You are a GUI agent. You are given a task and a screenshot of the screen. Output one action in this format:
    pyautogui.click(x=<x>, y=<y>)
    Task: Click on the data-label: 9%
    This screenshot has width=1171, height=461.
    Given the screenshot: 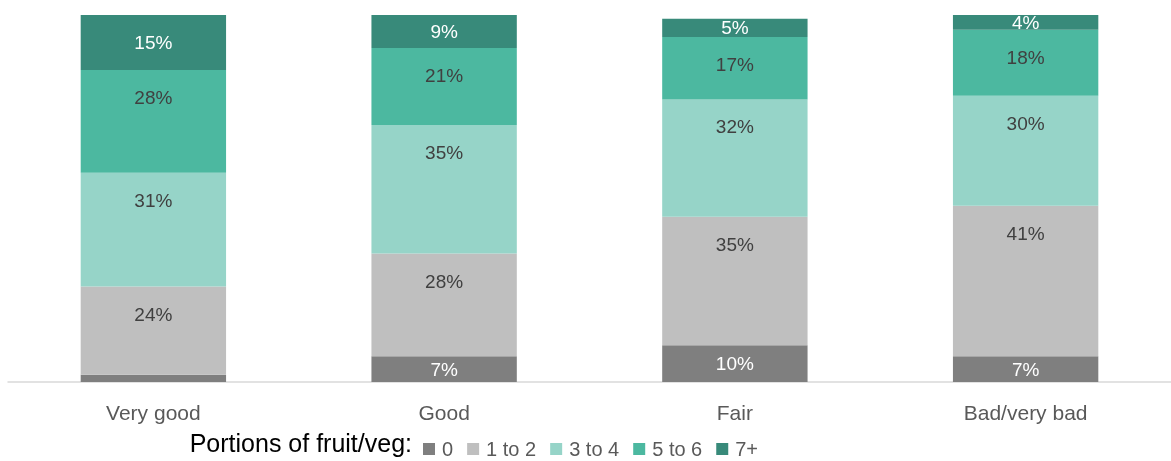 What is the action you would take?
    pyautogui.click(x=444, y=32)
    